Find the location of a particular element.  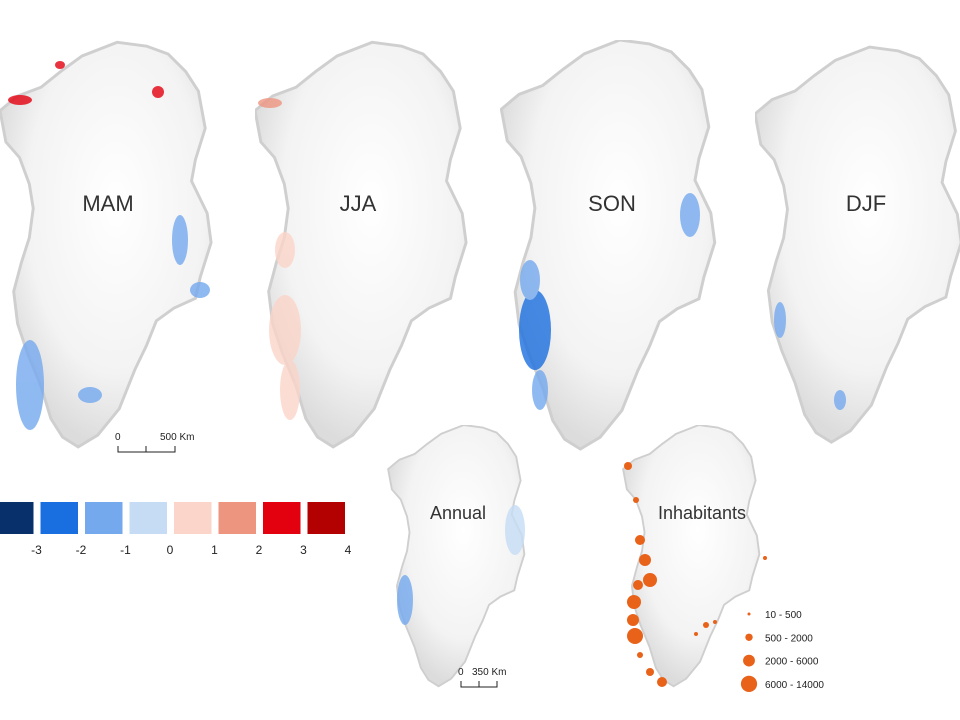

legend-tick: 0 is located at coordinates (170, 550).